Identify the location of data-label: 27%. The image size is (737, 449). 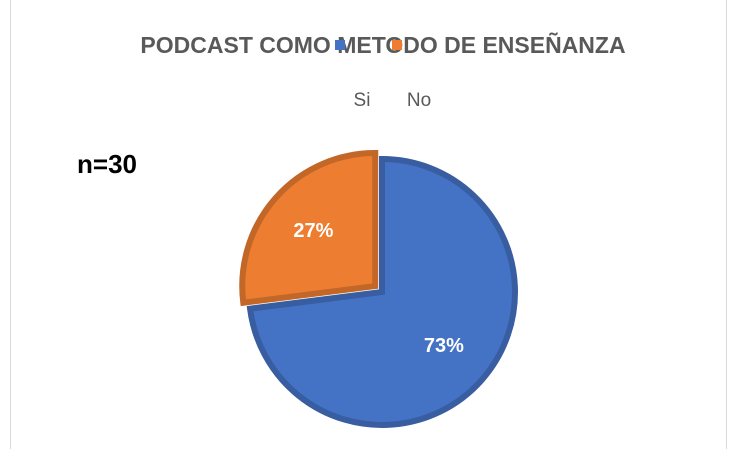
(313, 231).